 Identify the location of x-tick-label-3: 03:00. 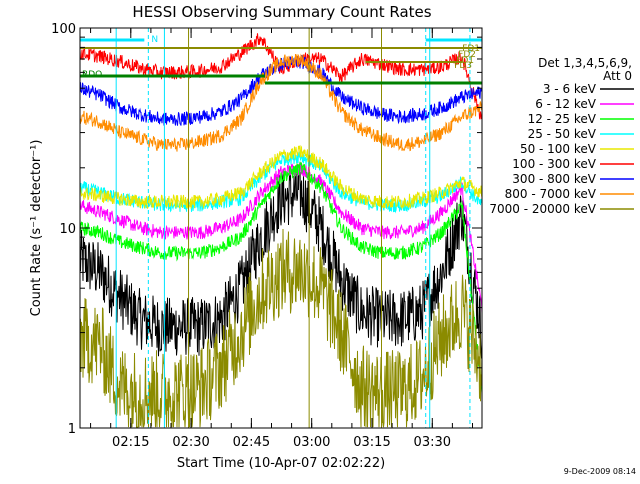
(311, 442).